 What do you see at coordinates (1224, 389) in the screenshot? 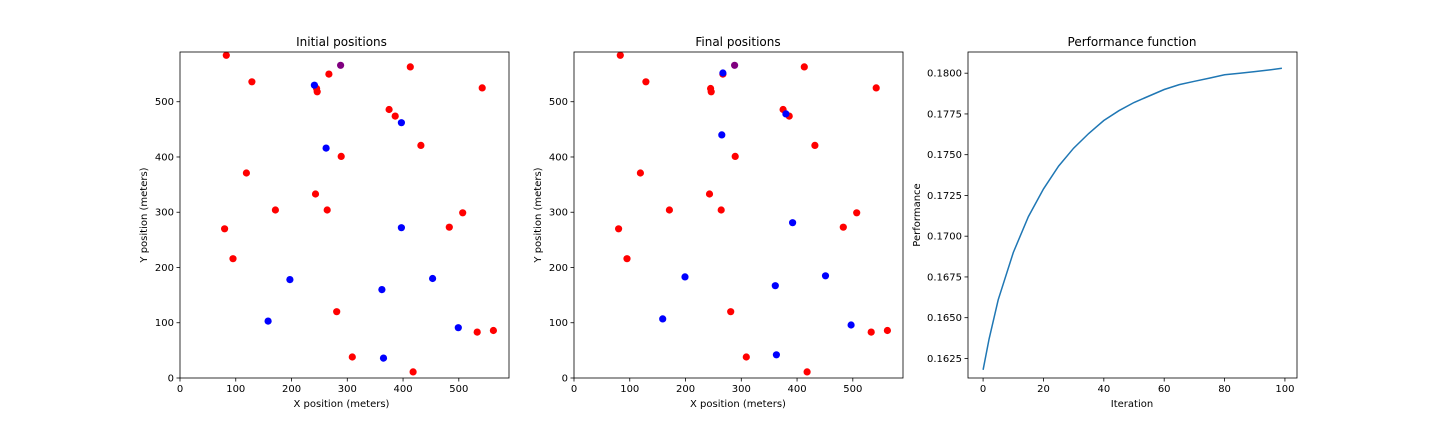
I see `x-tick-label: 80` at bounding box center [1224, 389].